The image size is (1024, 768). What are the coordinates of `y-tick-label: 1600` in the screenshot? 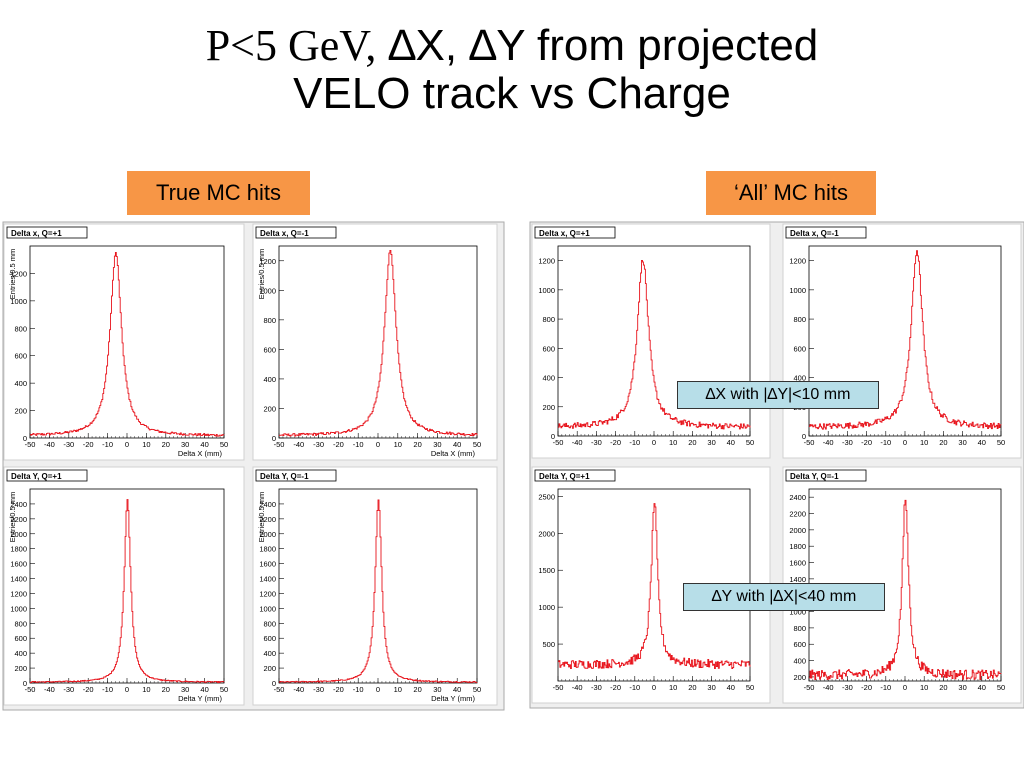 It's located at (797, 563).